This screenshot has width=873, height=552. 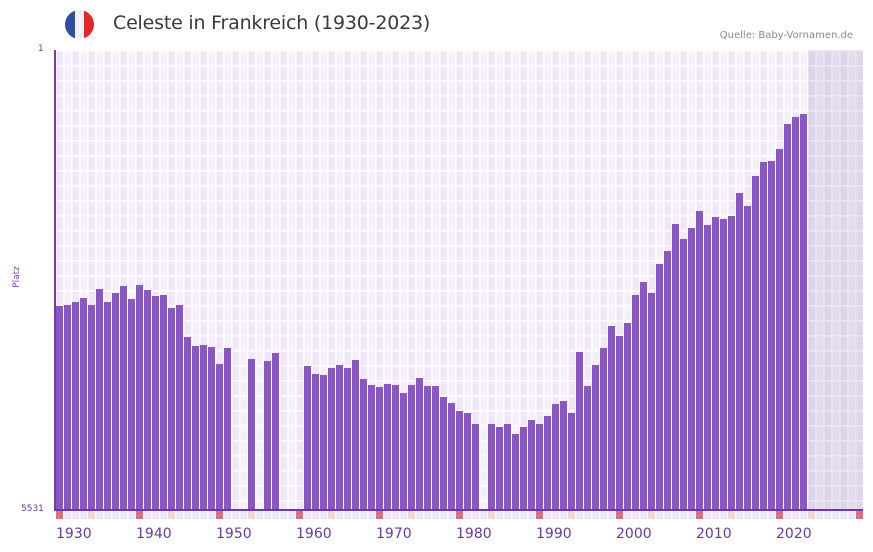 I want to click on bar-1964, so click(x=331, y=438).